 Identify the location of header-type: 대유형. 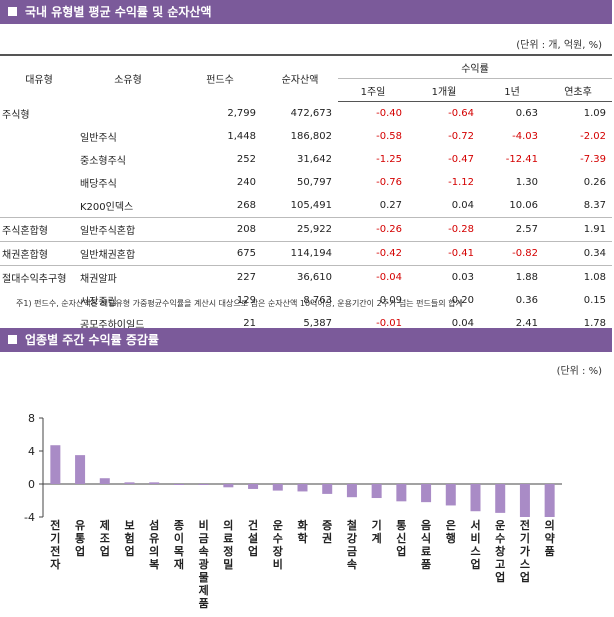
(39, 78).